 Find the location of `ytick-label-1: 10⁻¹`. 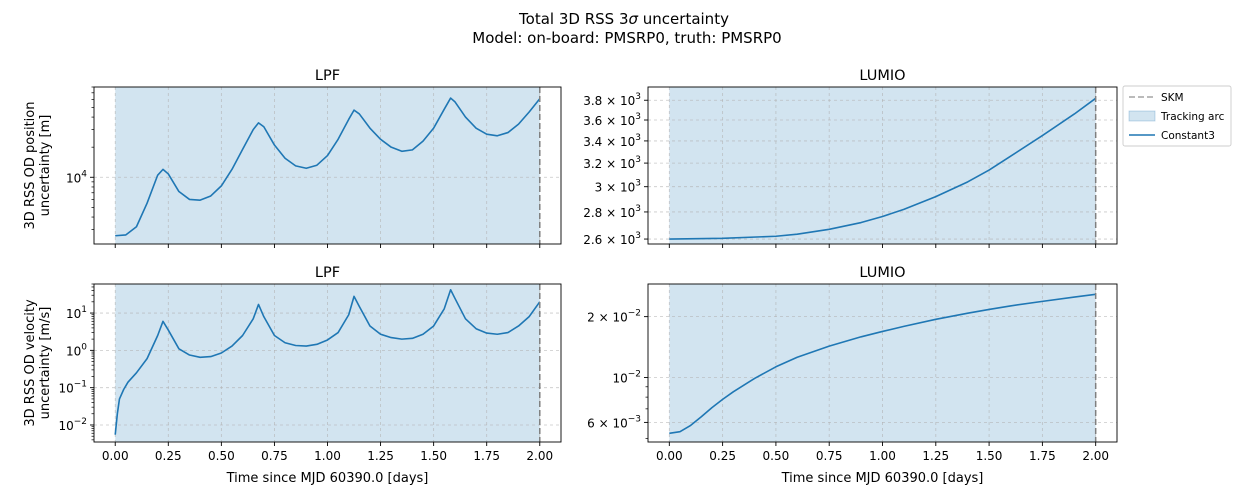

ytick-label-1: 10⁻¹ is located at coordinates (72, 388).